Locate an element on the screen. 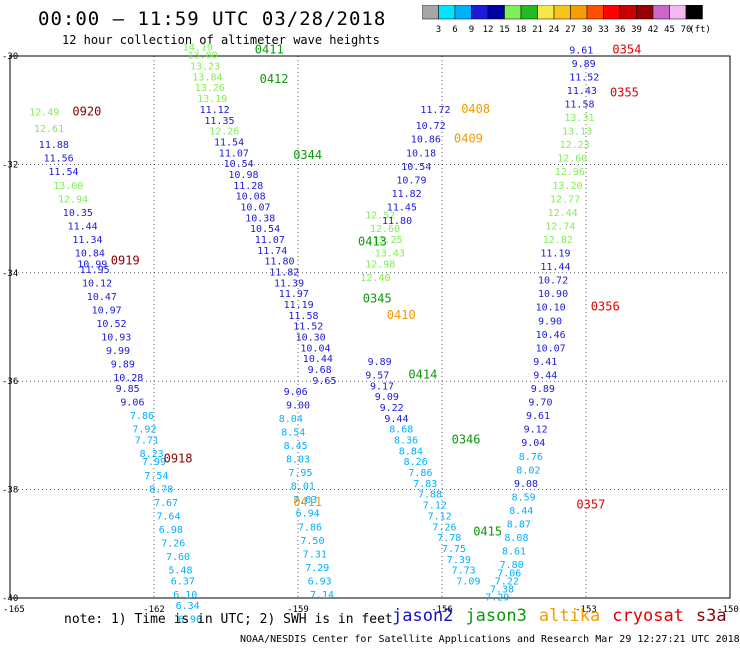  track-time-label: 0414 is located at coordinates (422, 374).